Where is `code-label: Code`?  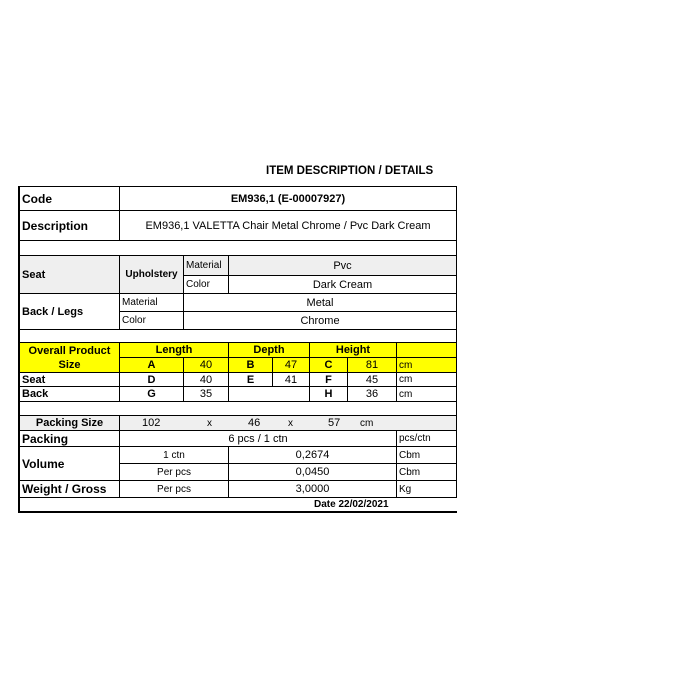 code-label: Code is located at coordinates (70, 199).